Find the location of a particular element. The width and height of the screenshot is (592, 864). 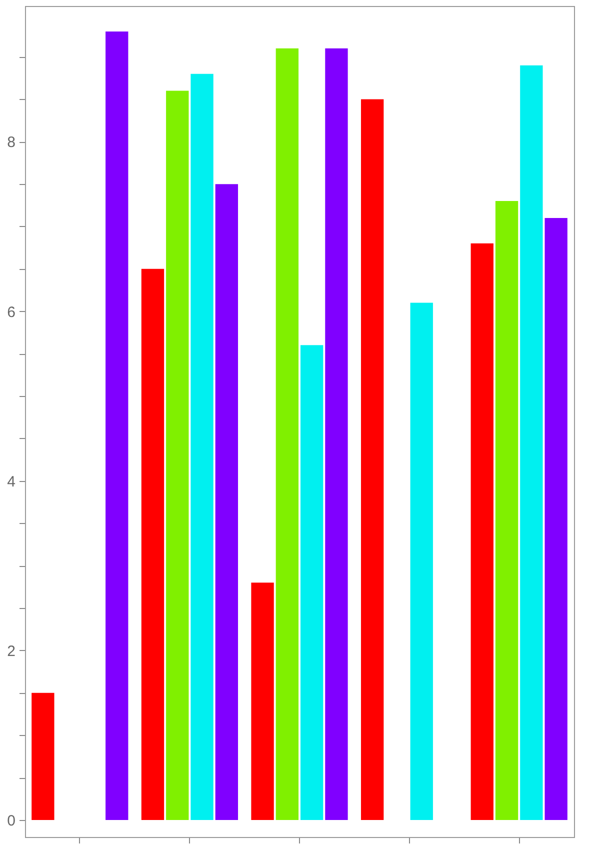

y-tick-label: 8 is located at coordinates (11, 143).